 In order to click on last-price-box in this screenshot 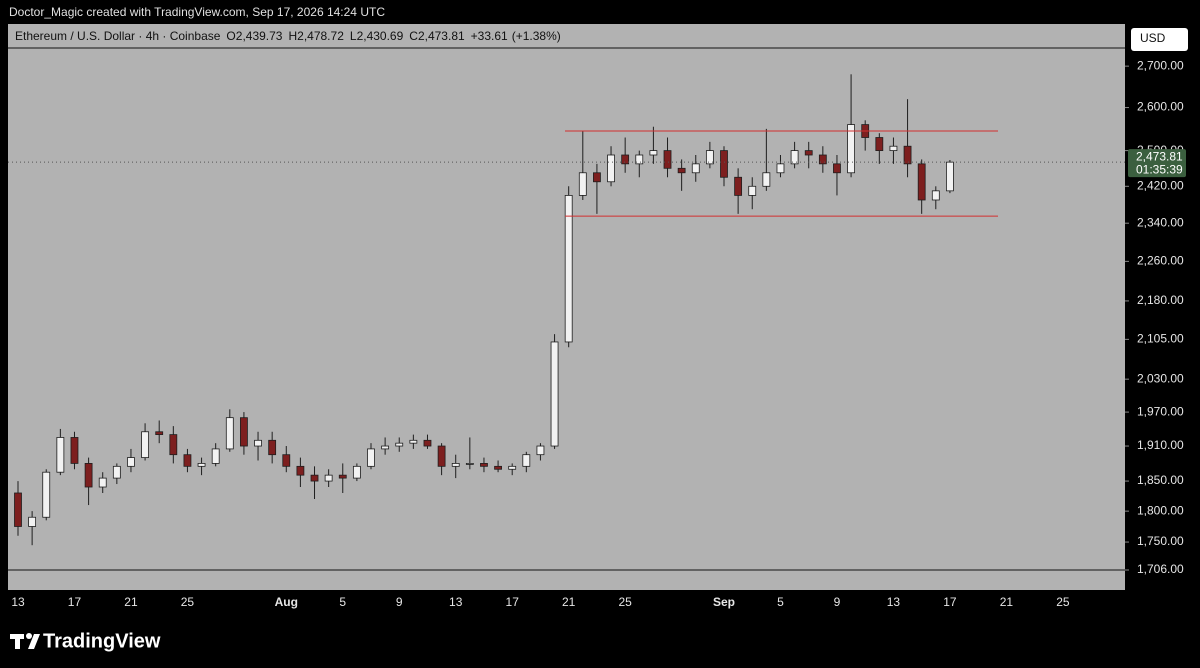, I will do `click(1157, 163)`.